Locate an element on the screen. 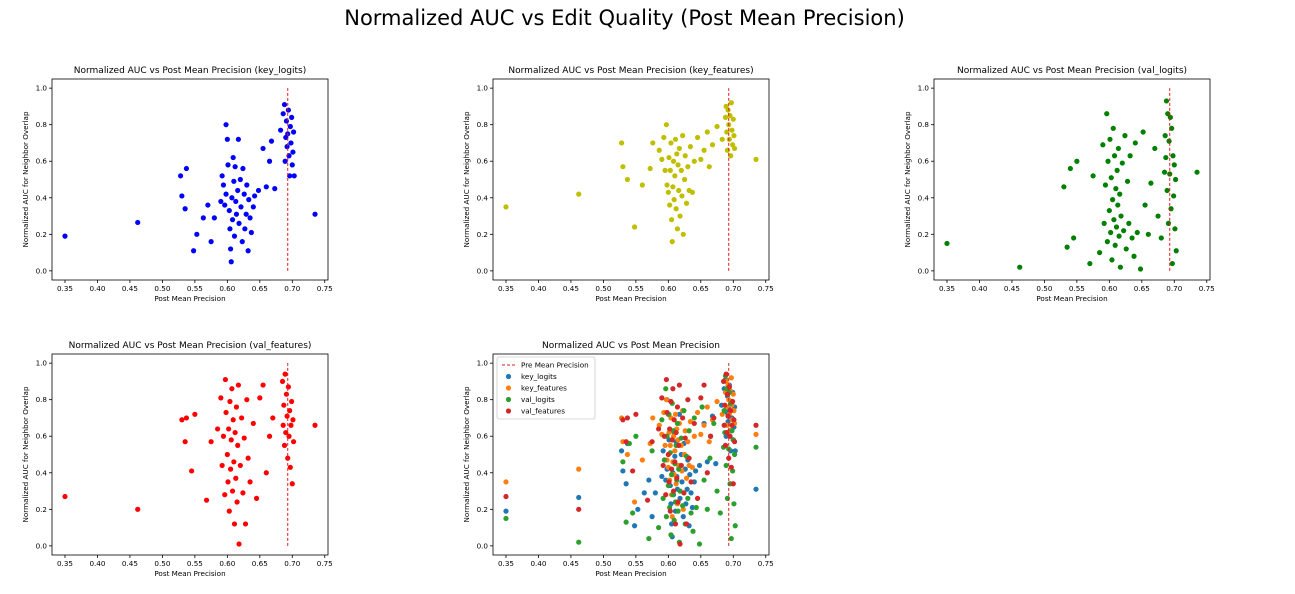 This screenshot has width=1295, height=594. x-tick-label: 0.70 is located at coordinates (733, 563).